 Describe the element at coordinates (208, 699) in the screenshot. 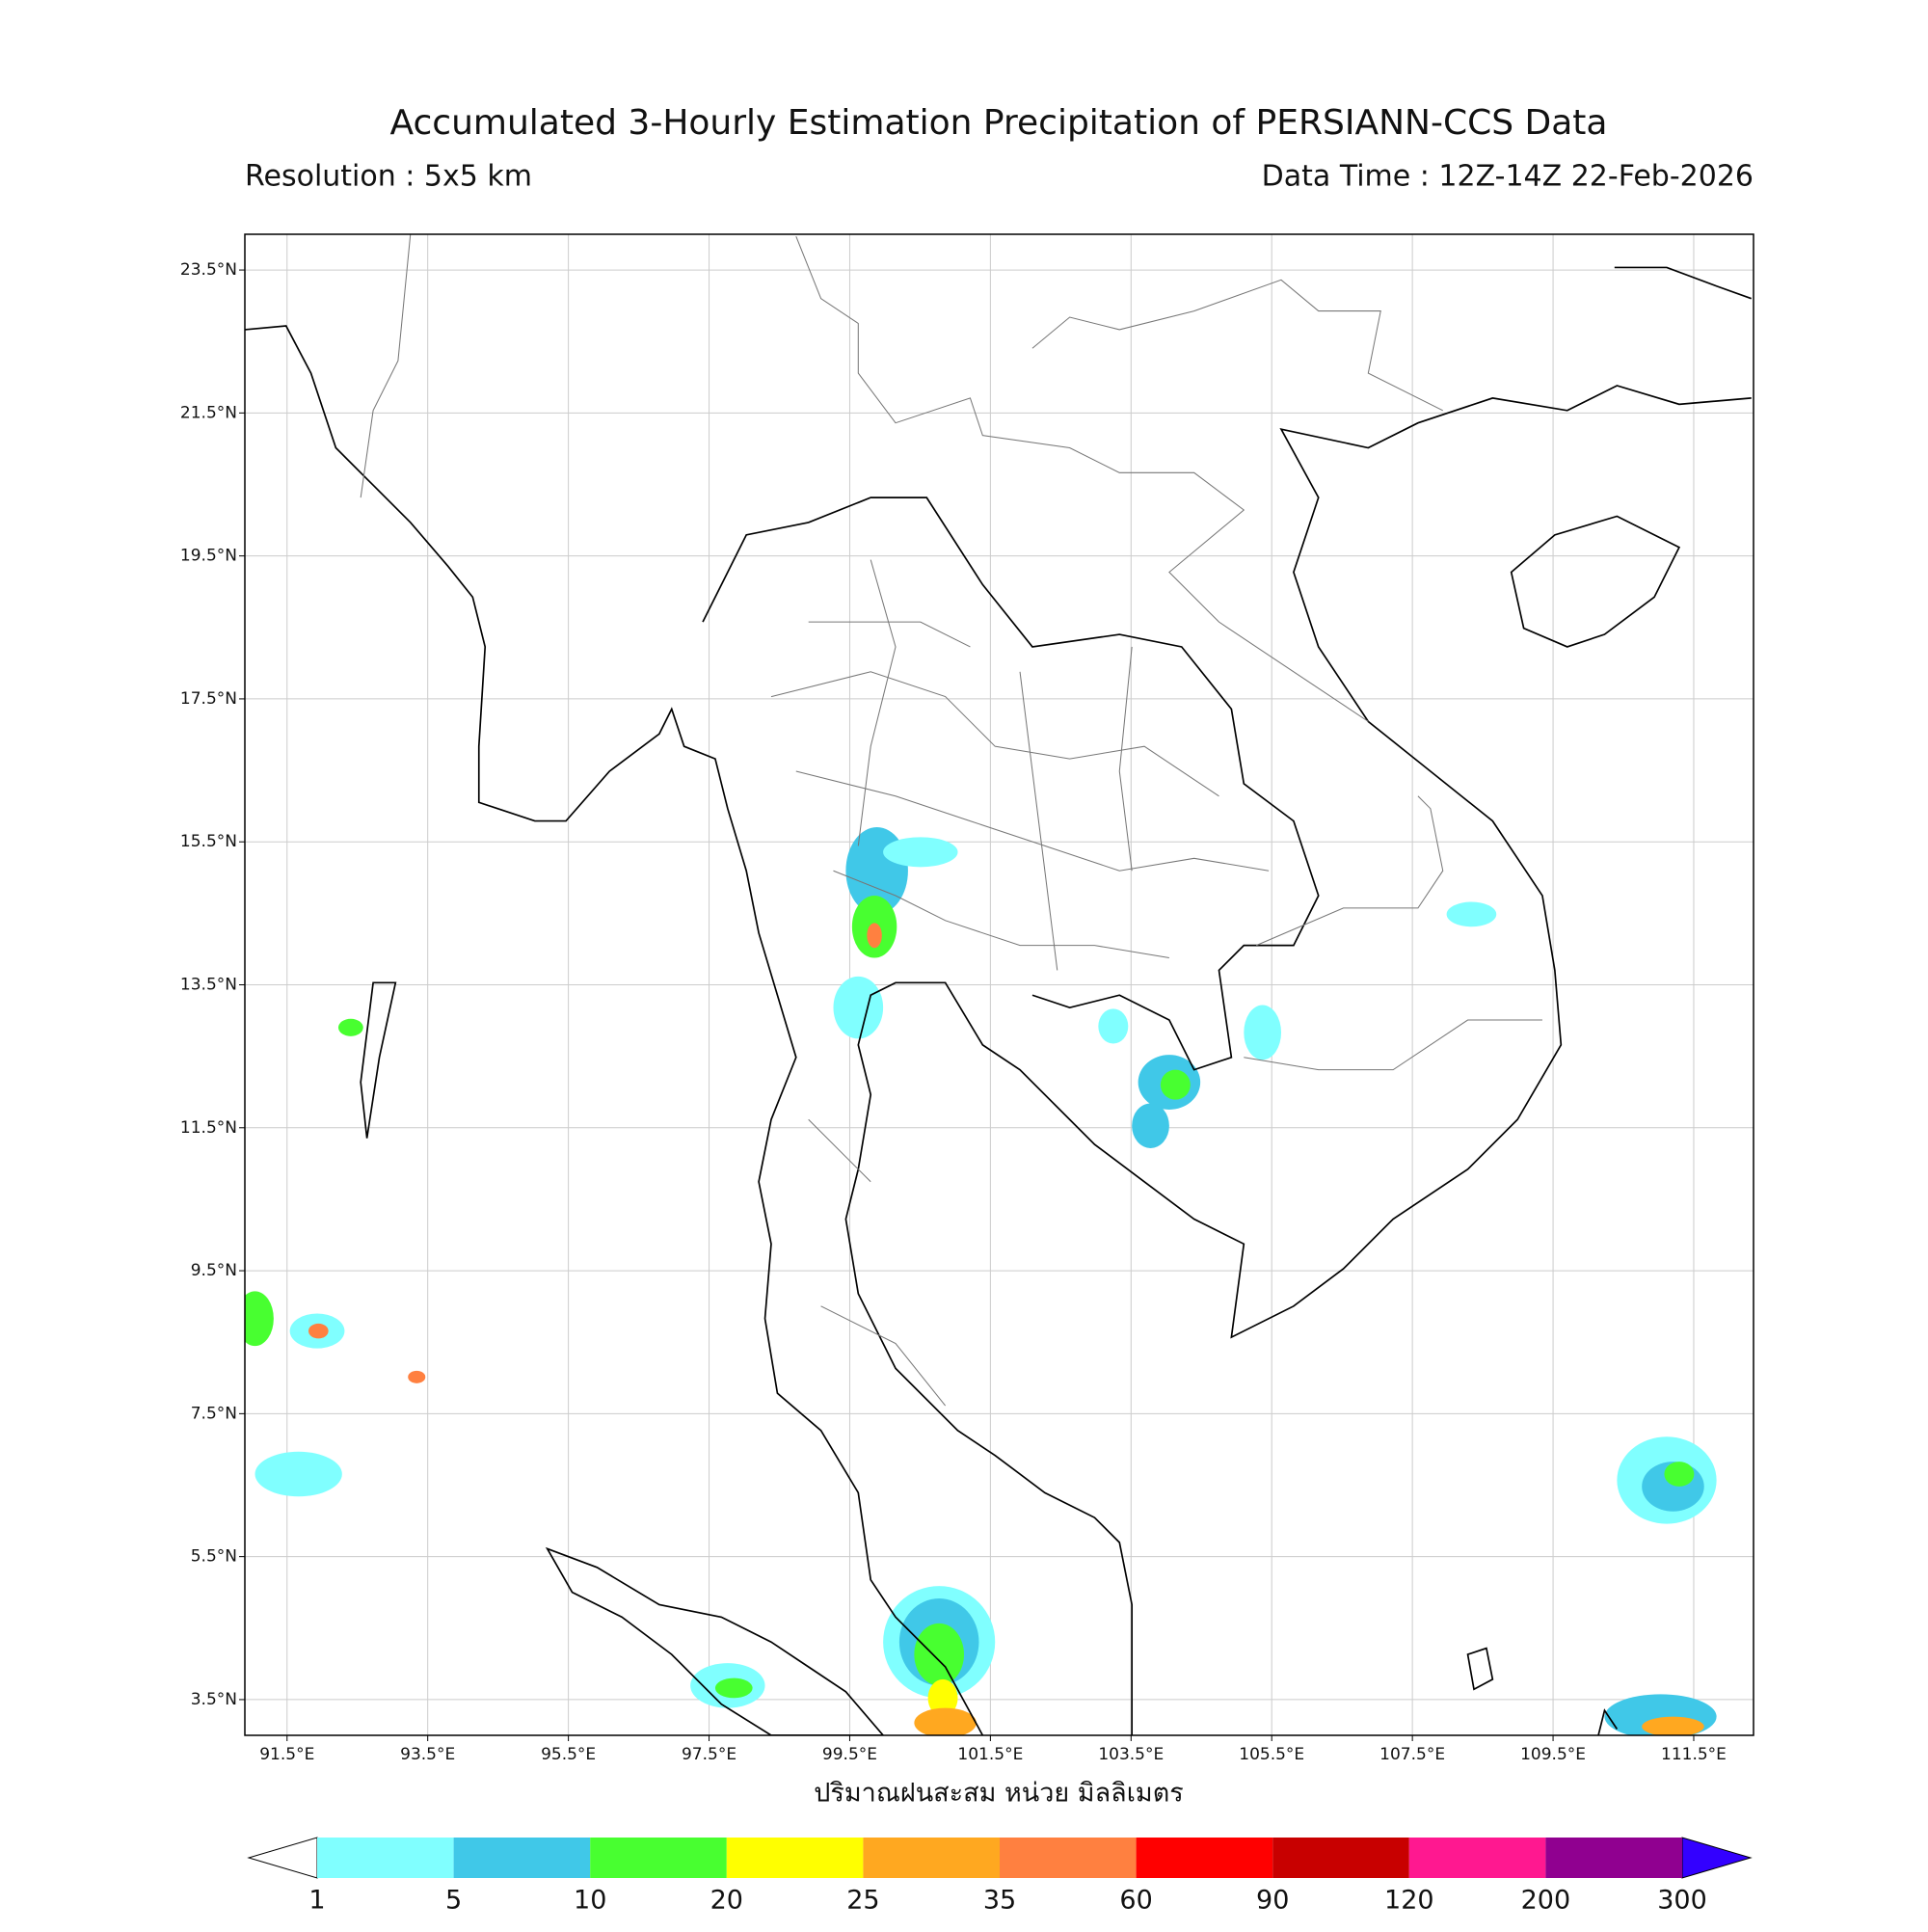

I see `y-tick-label: 17.5°N` at that location.